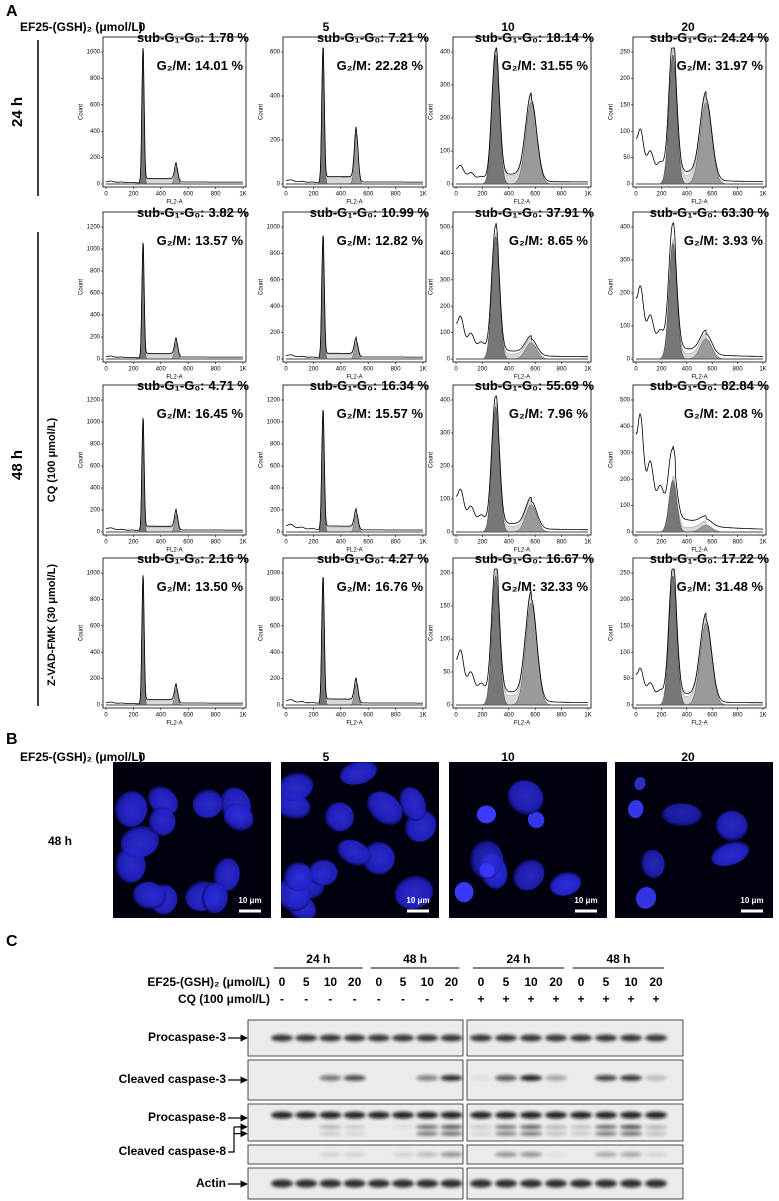 The width and height of the screenshot is (779, 1201). Describe the element at coordinates (95, 79) in the screenshot. I see `y-tick-label: 800` at that location.